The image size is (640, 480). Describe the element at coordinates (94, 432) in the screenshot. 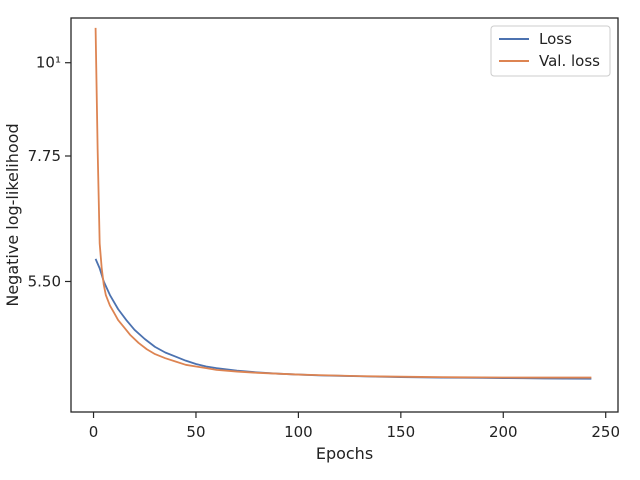

I see `x-tick-label: 0` at that location.